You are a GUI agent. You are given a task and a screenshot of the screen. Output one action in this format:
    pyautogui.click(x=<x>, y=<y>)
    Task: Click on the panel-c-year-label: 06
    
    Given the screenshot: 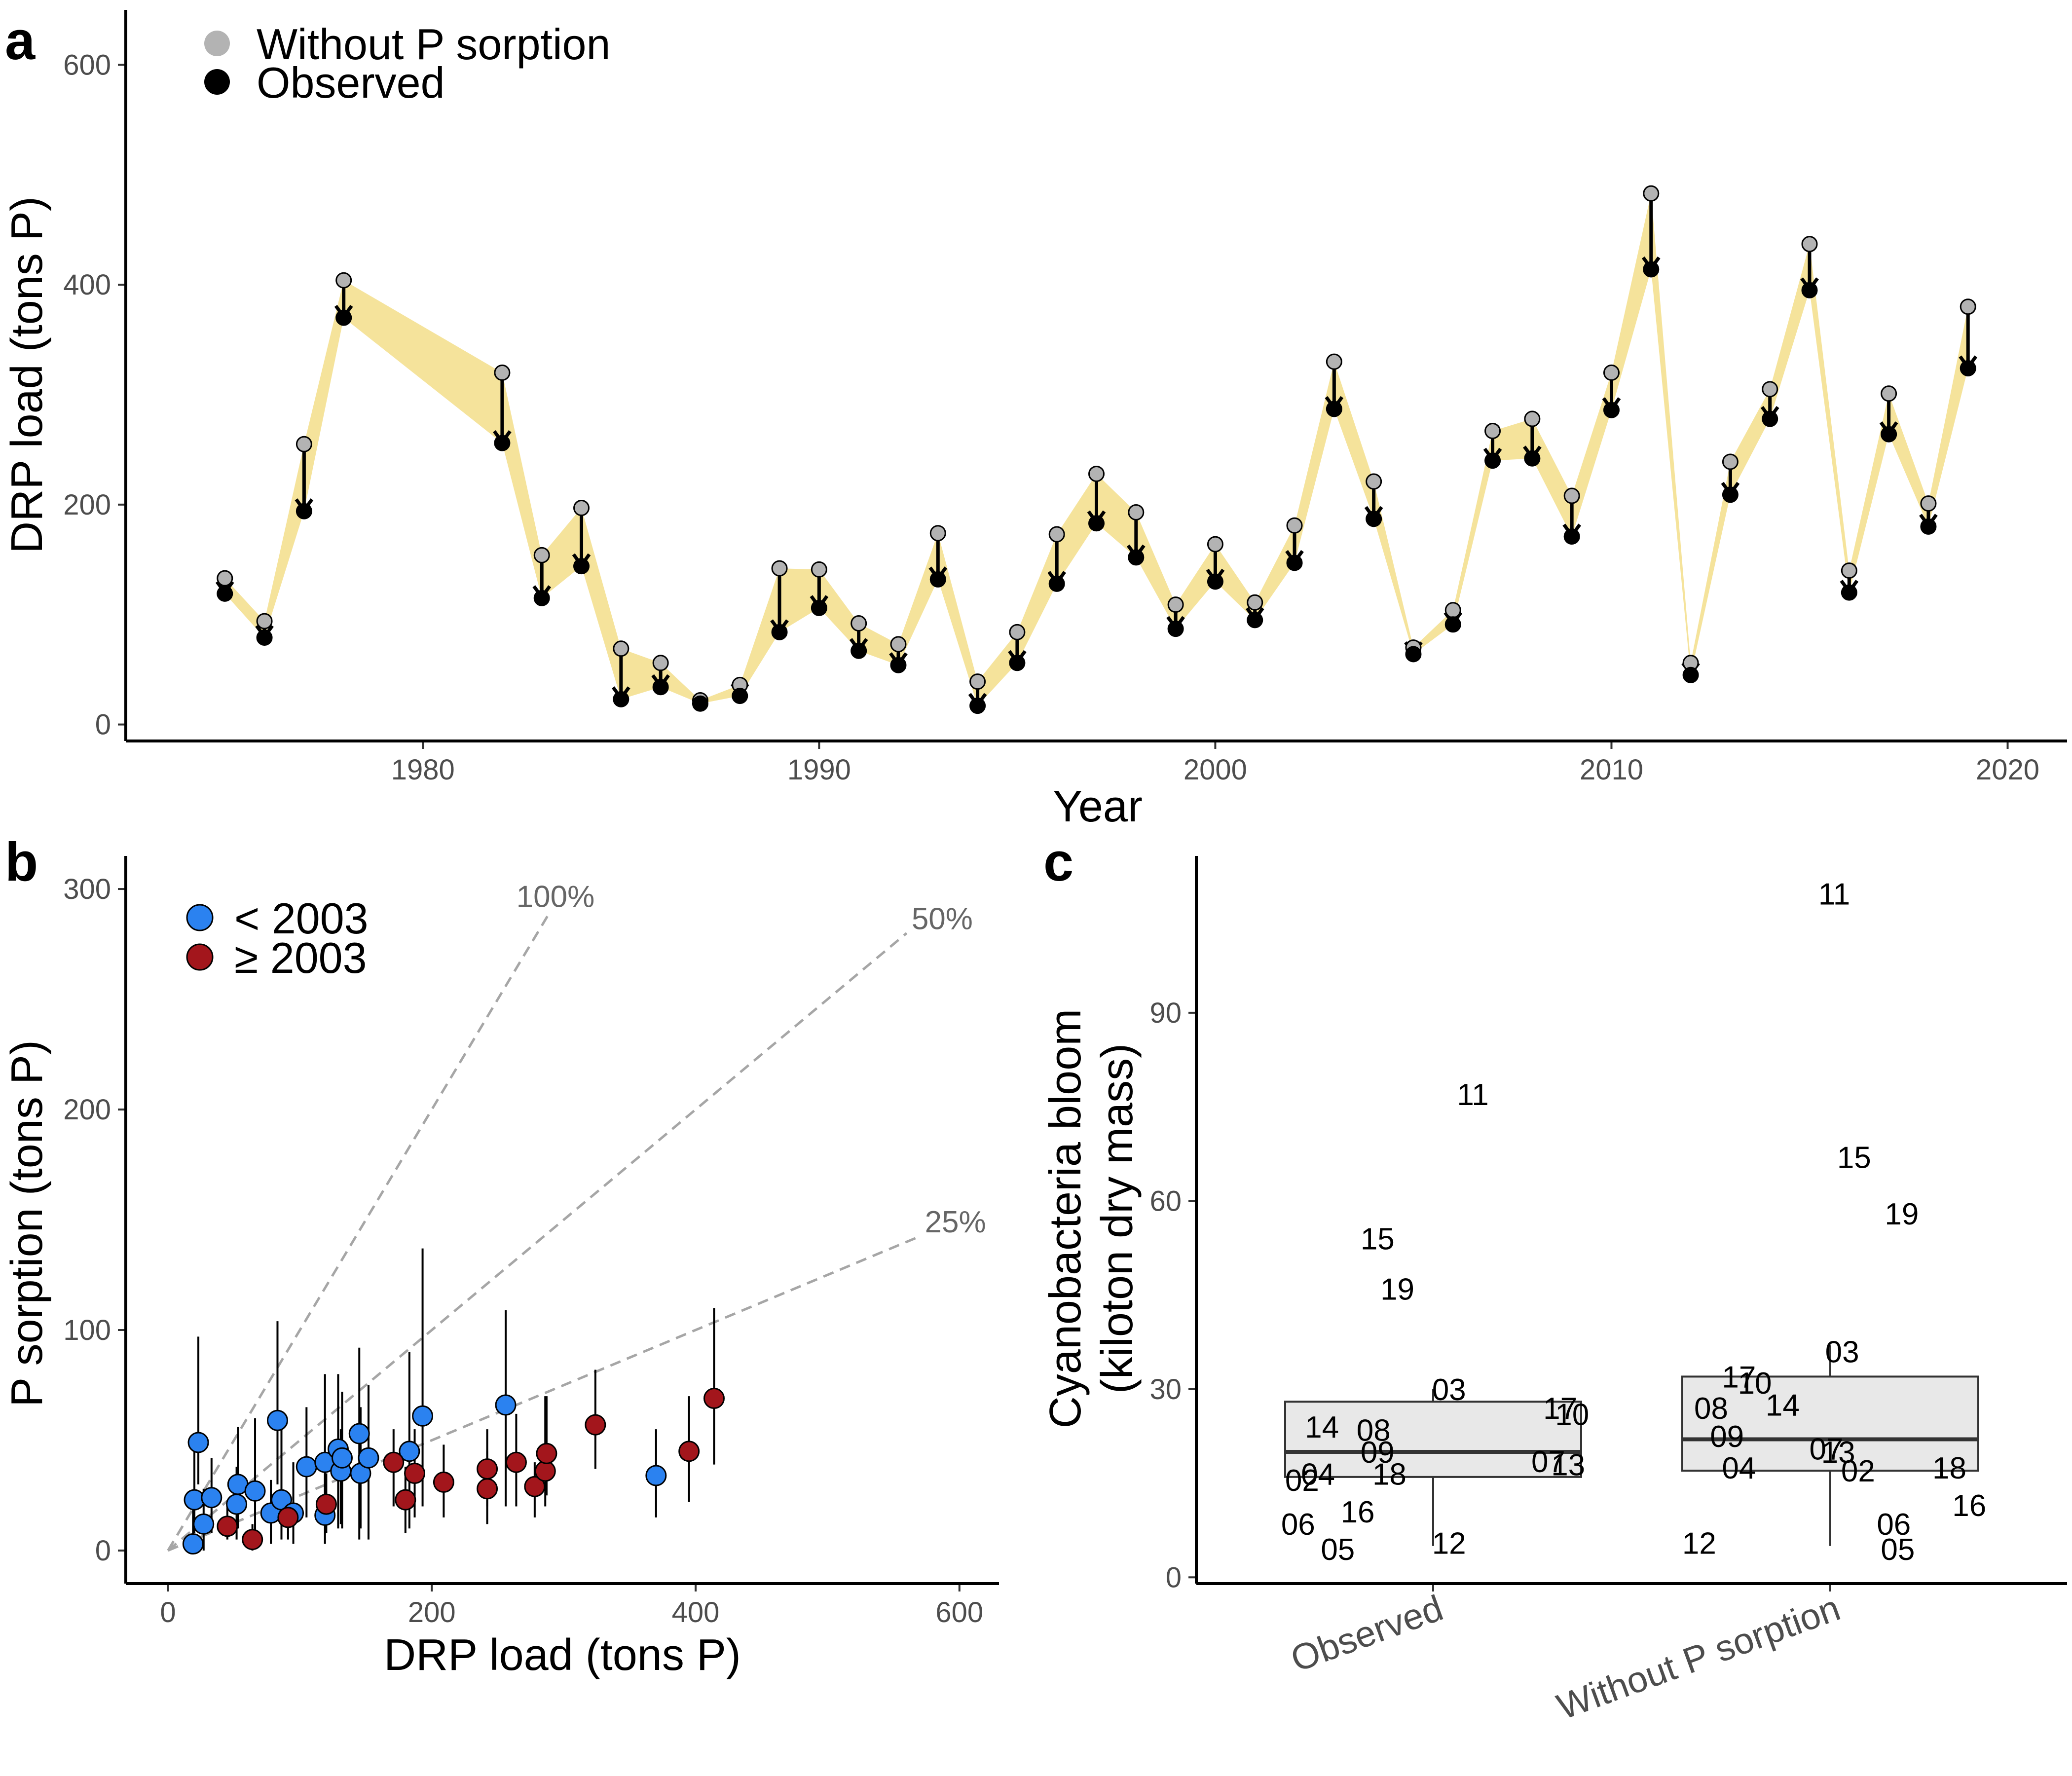 What is the action you would take?
    pyautogui.click(x=1298, y=1525)
    